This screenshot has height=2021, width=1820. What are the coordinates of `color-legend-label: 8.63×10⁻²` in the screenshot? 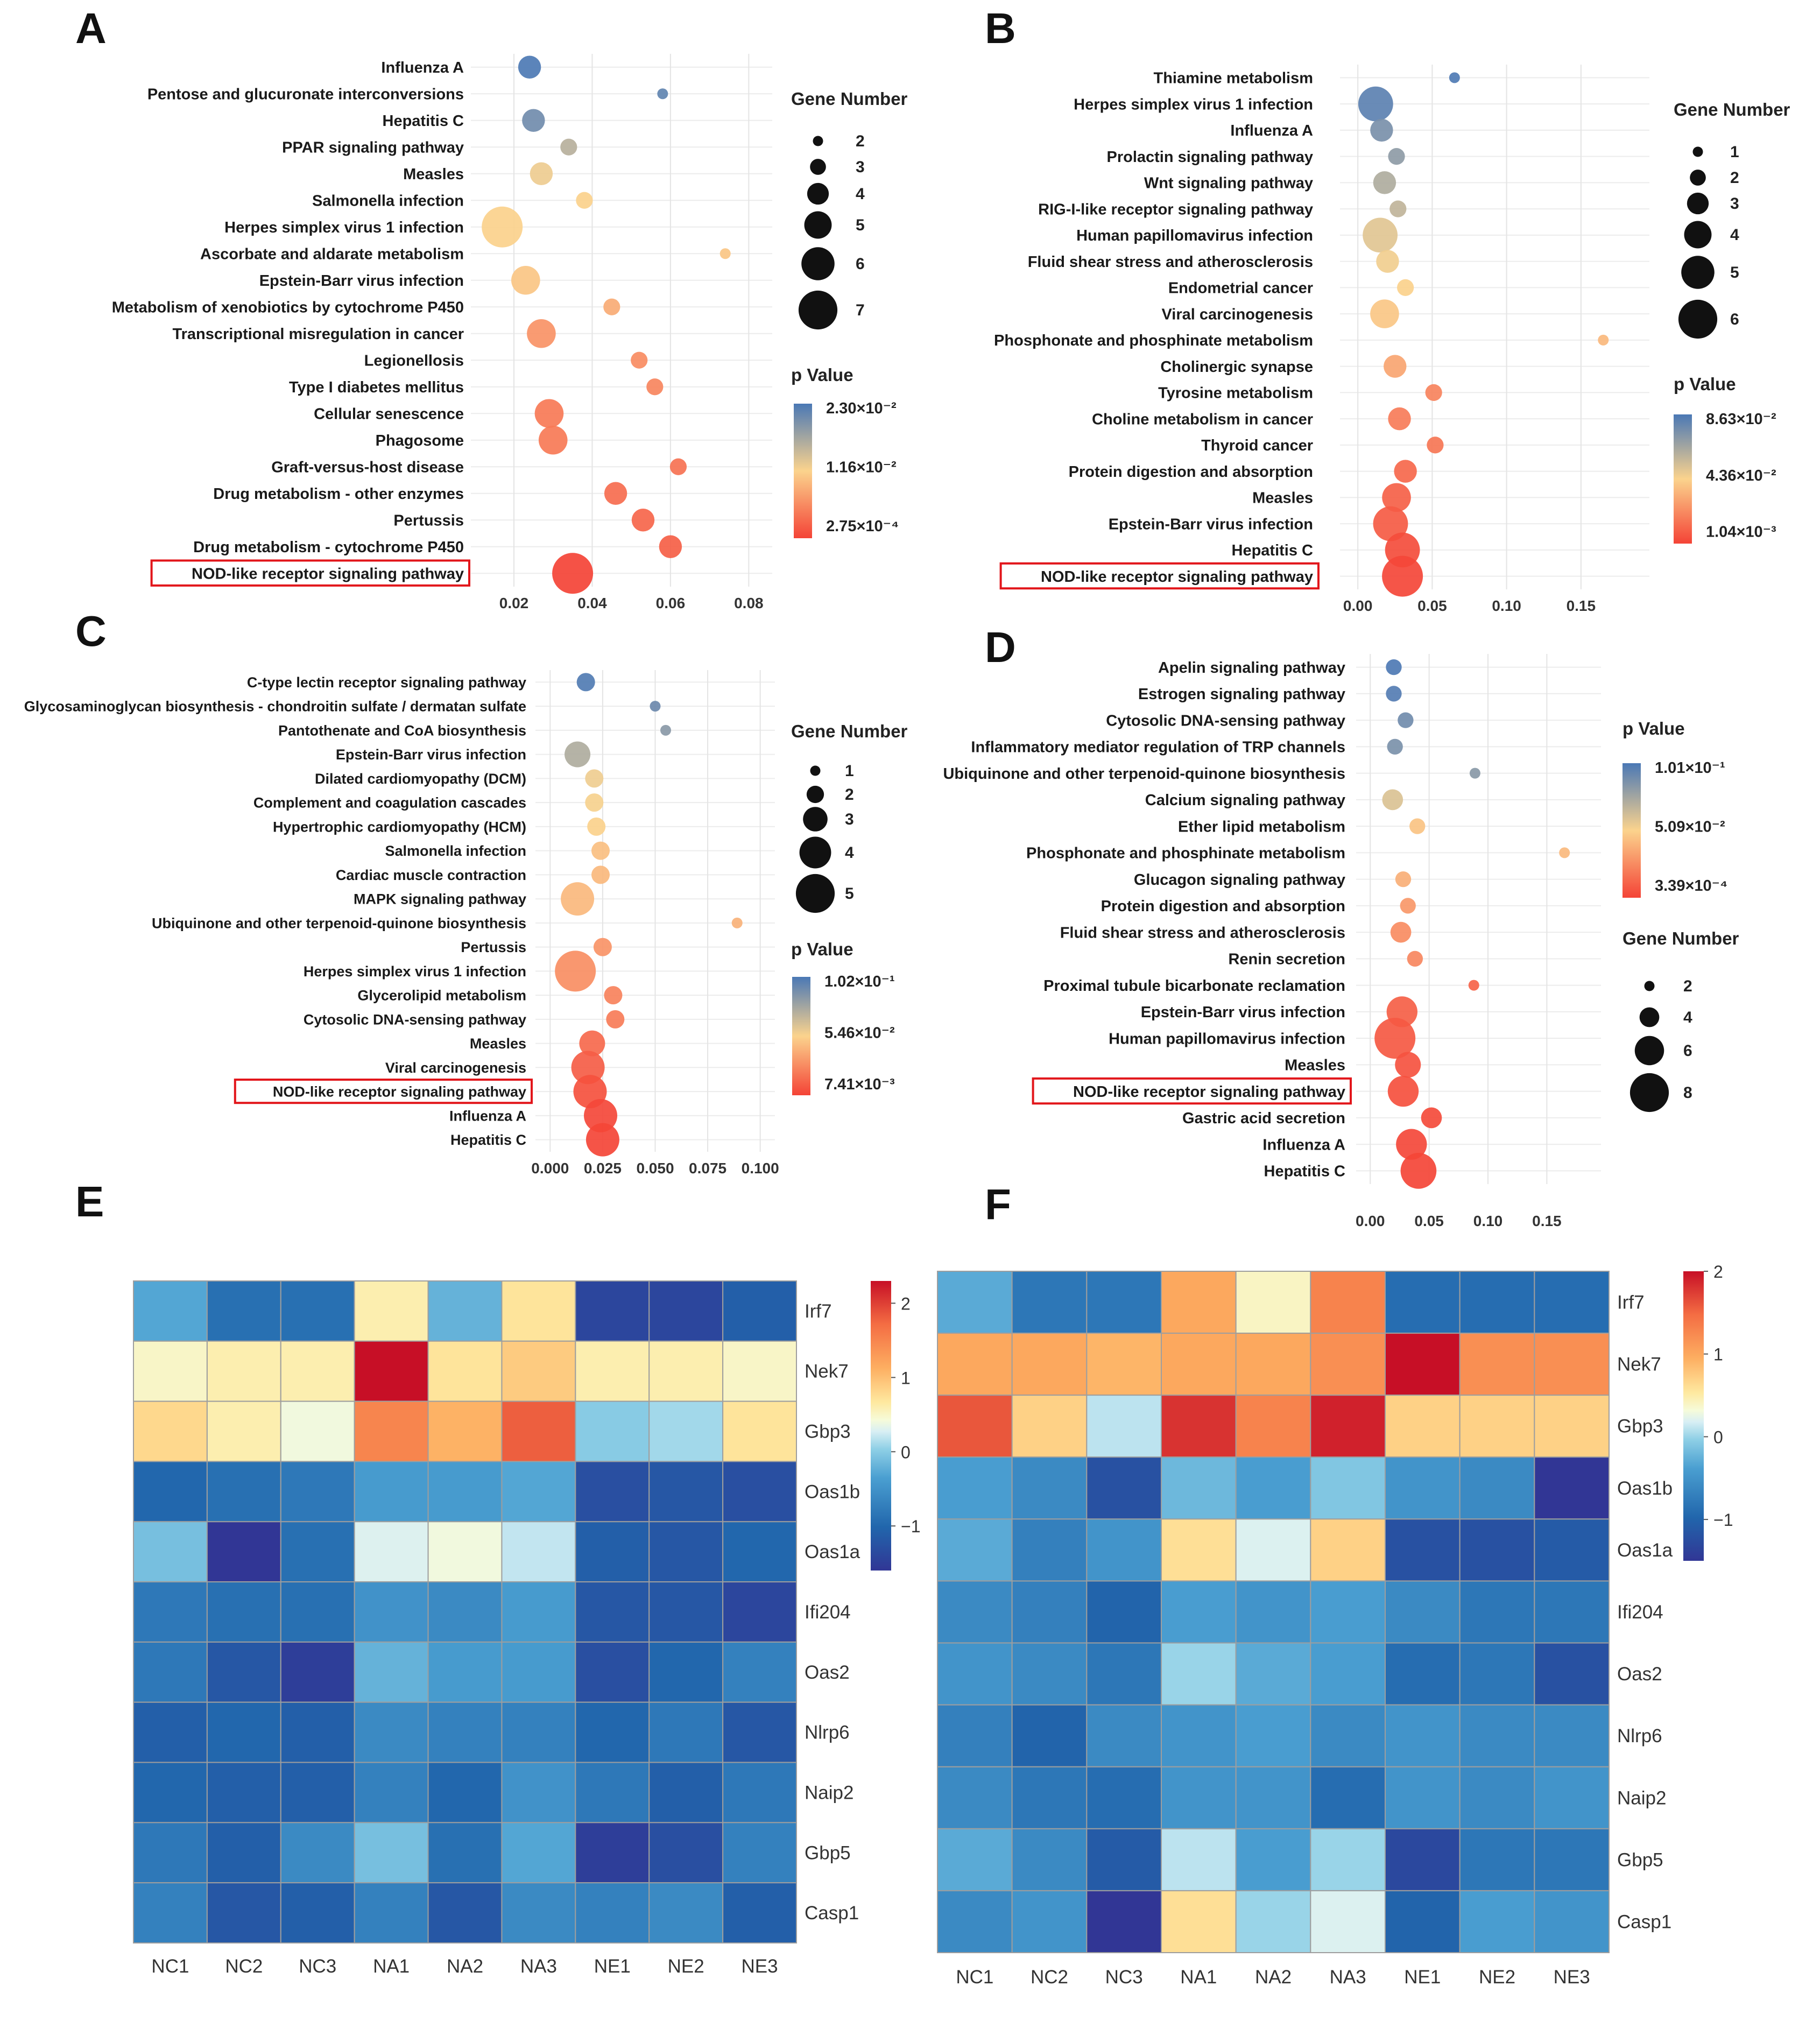 It's located at (1741, 419).